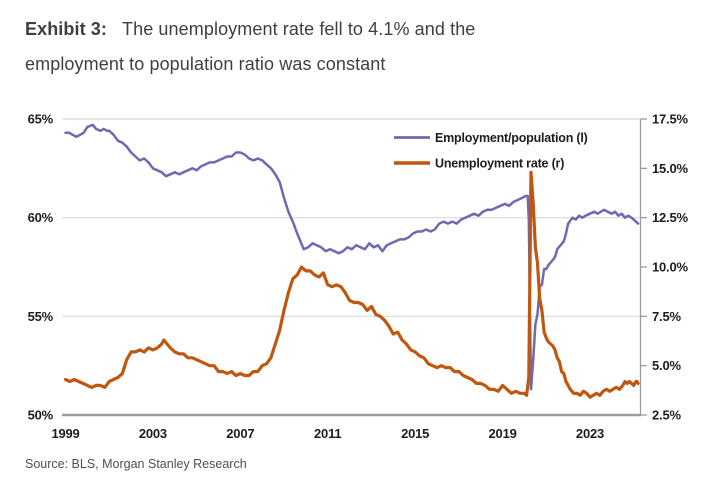  Describe the element at coordinates (666, 316) in the screenshot. I see `y-right-tick-label: 7.5%` at that location.